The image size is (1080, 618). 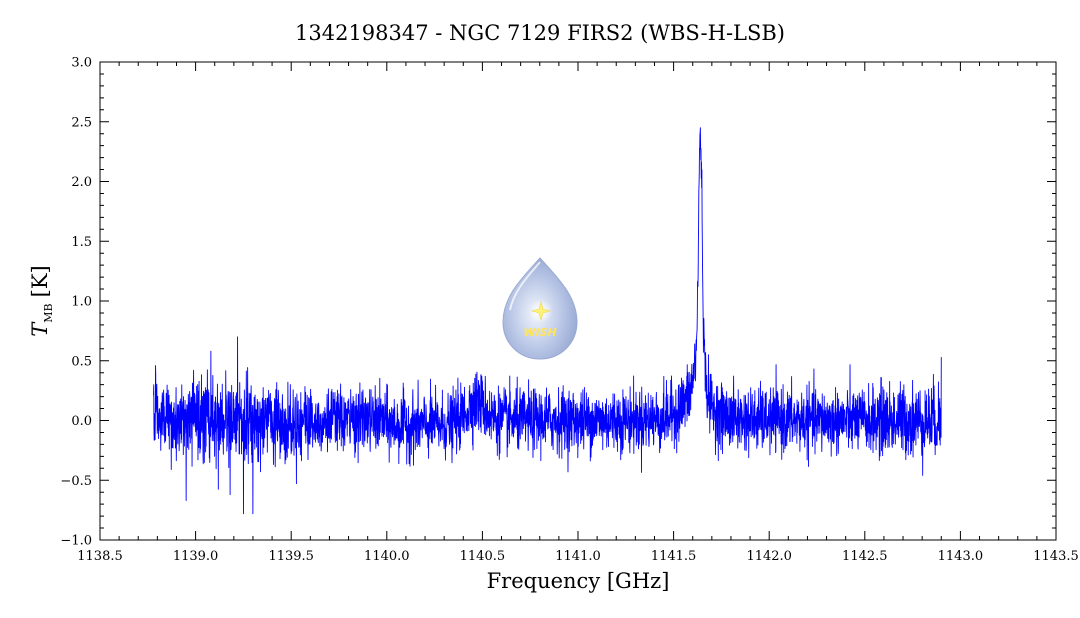 What do you see at coordinates (40, 281) in the screenshot?
I see `y-axis-unit: [K]` at bounding box center [40, 281].